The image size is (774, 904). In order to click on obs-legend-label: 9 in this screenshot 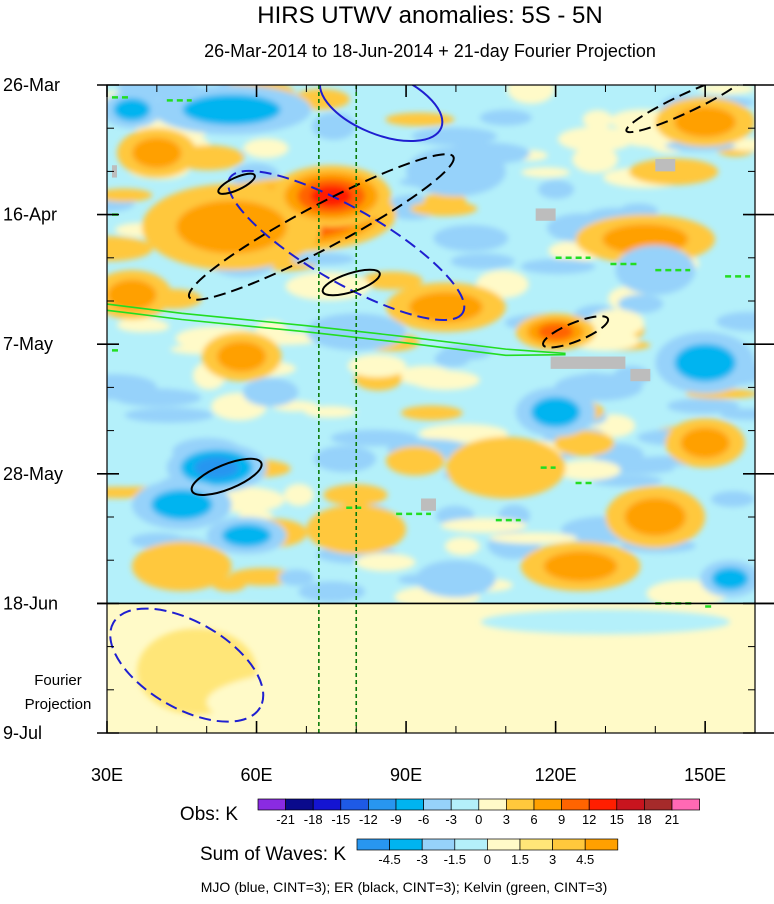, I will do `click(561, 819)`.